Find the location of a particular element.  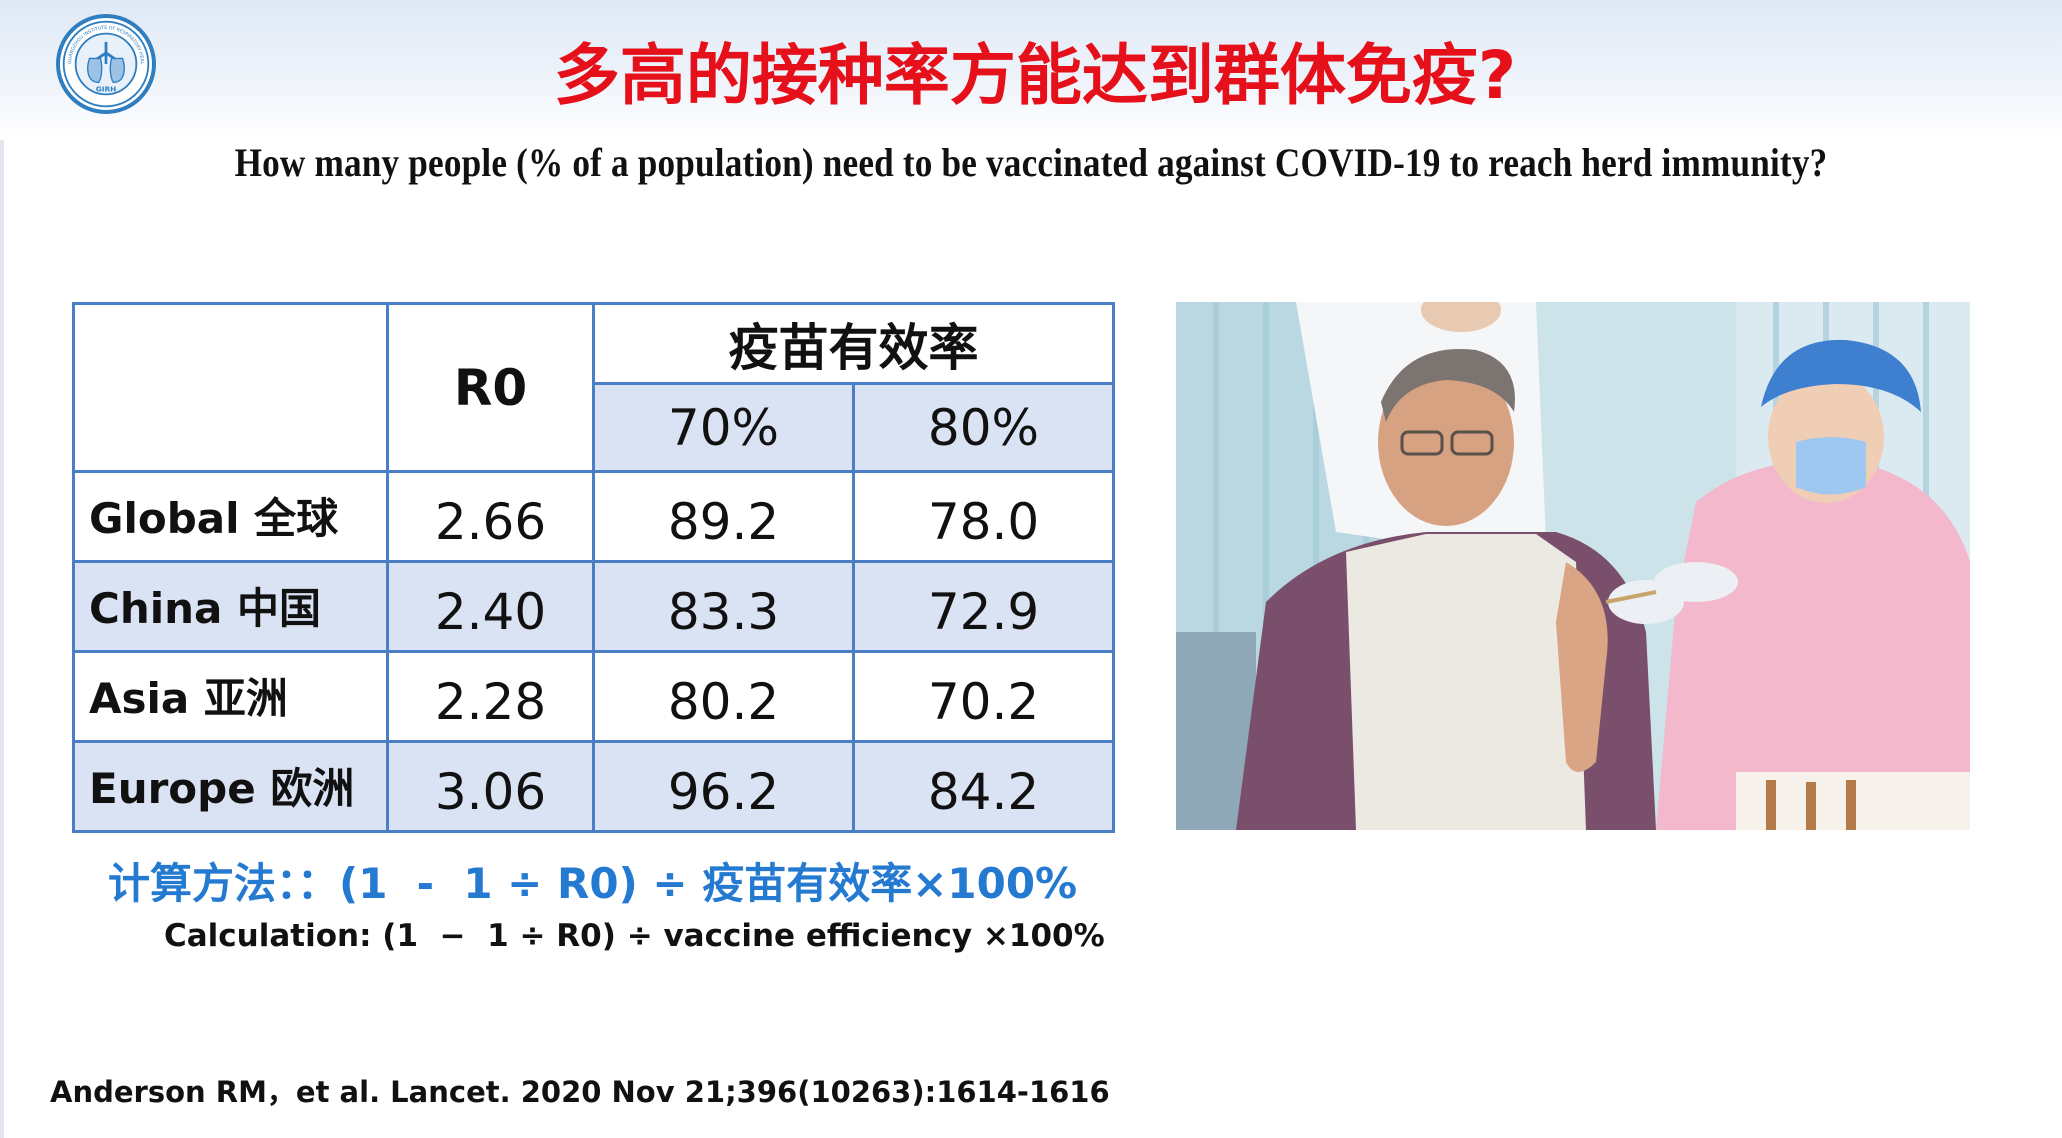

header-band is located at coordinates (1031, 70).